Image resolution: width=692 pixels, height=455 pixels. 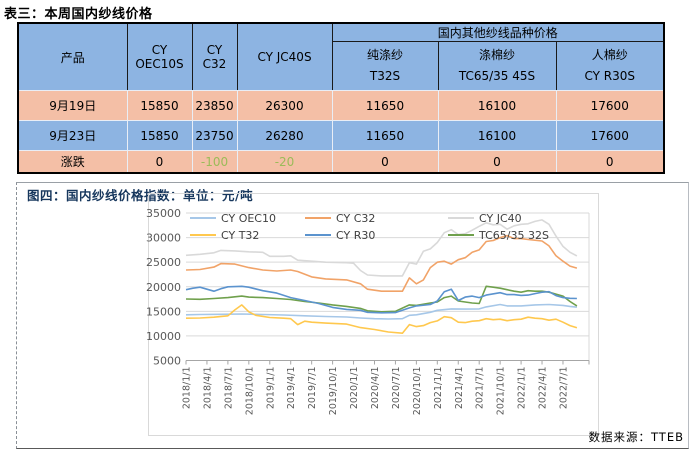 I want to click on legend-label-1: CY OEC10, so click(x=248, y=218).